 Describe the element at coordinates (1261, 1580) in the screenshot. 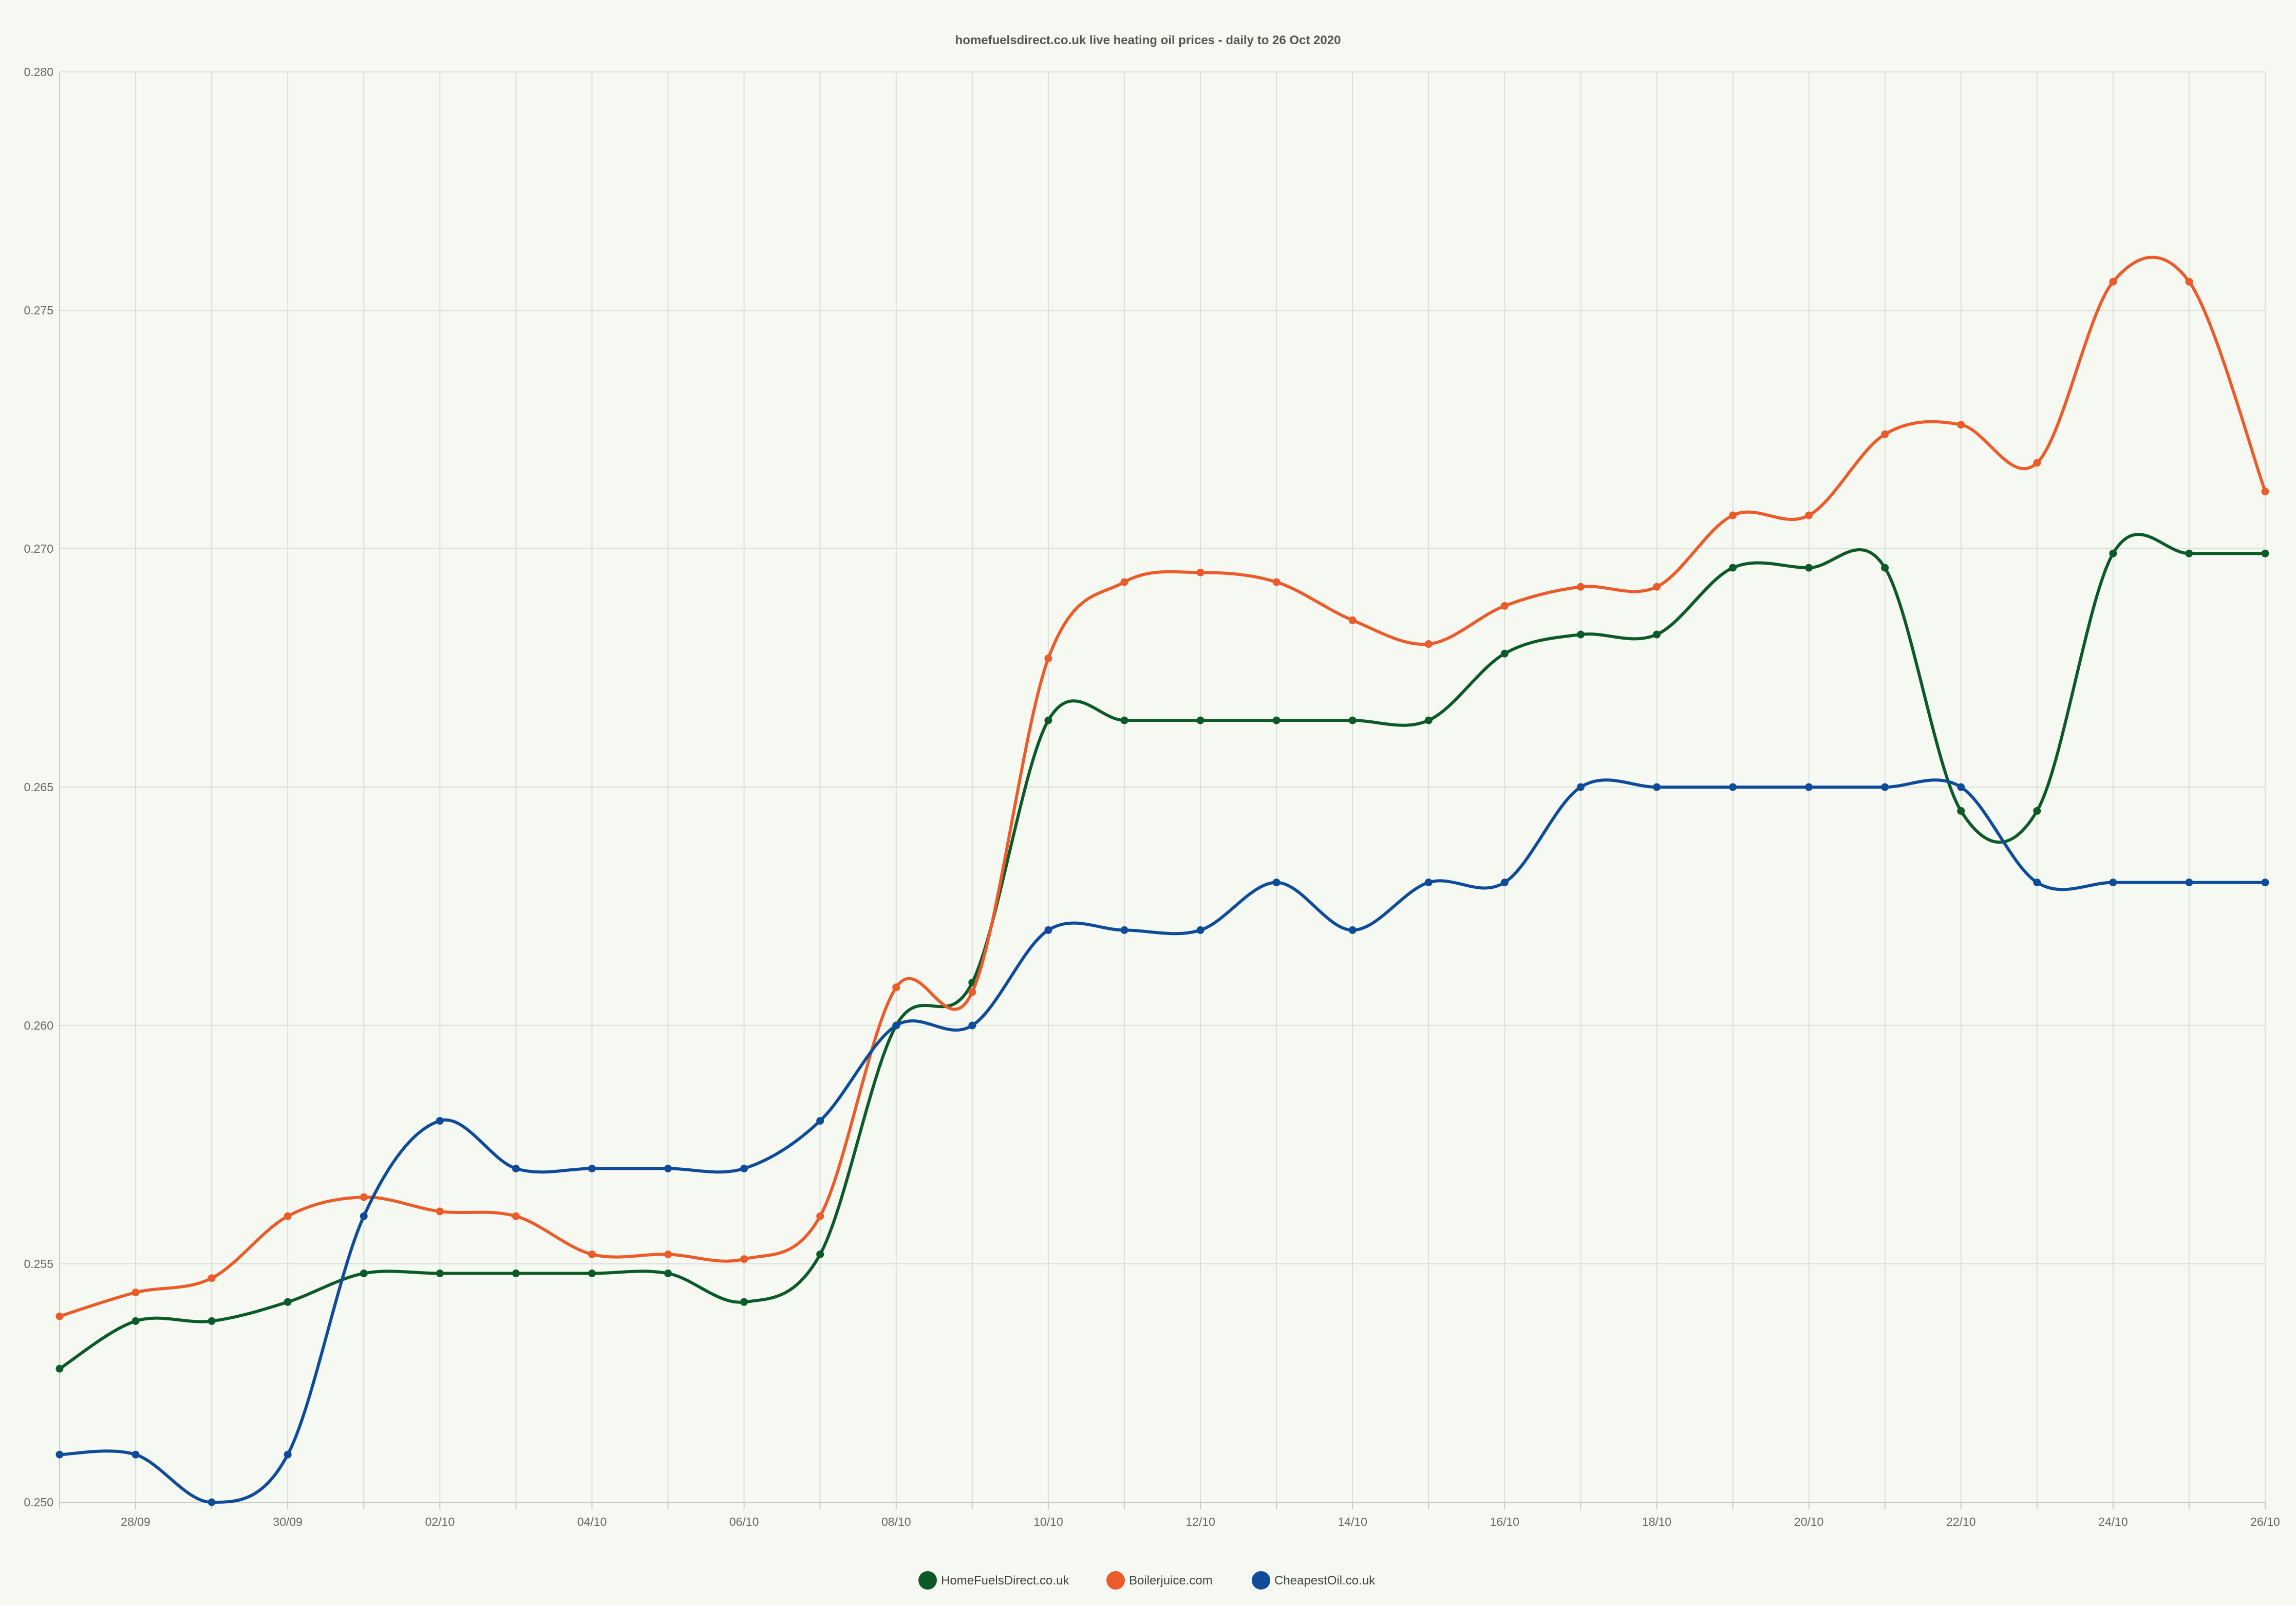

I see `legend-swatch` at that location.